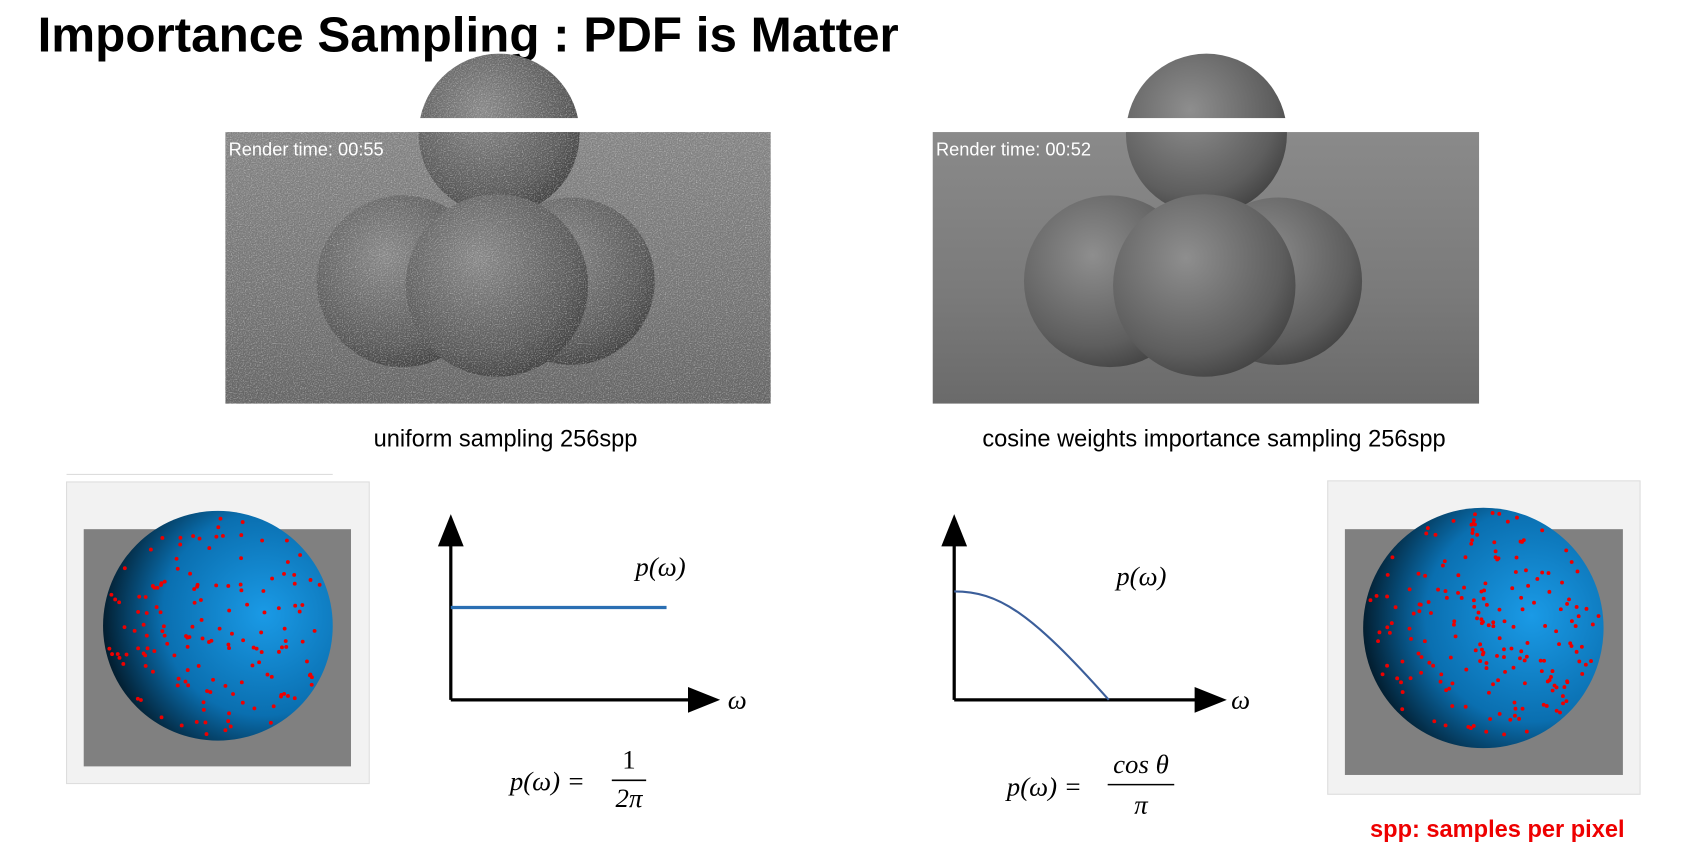 The width and height of the screenshot is (1683, 863). I want to click on caption: uniform sampling 256spp, so click(506, 440).